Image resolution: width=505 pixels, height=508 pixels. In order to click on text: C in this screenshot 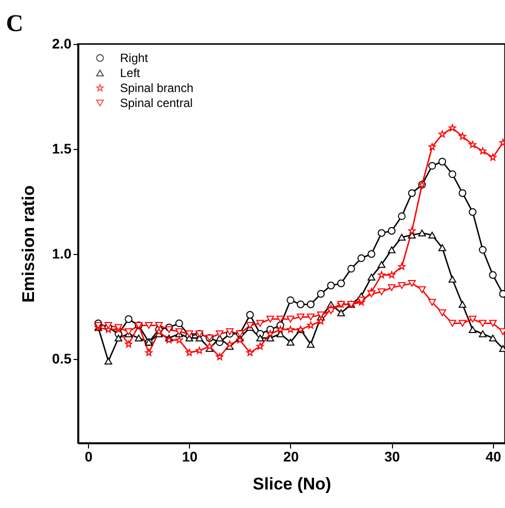, I will do `click(15, 24)`.